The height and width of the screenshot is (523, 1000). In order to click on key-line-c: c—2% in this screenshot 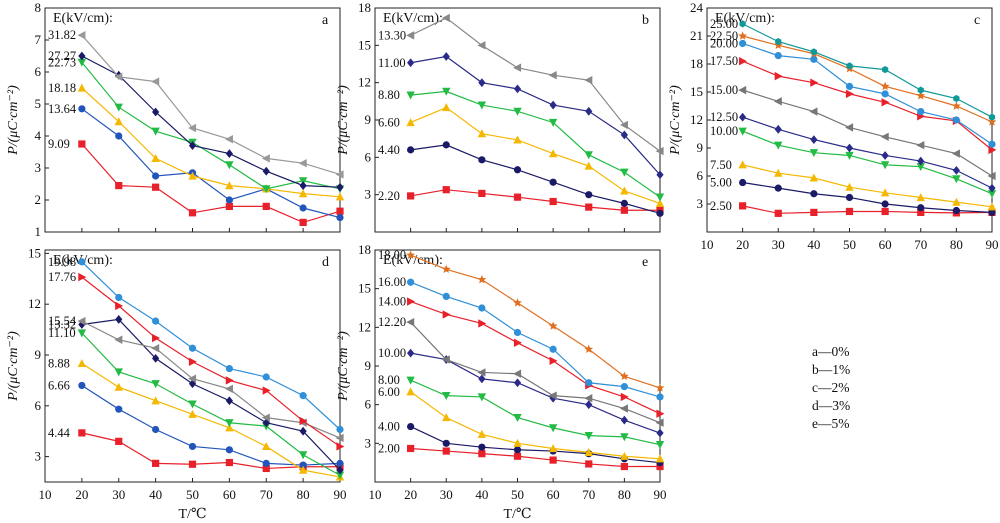, I will do `click(831, 387)`.